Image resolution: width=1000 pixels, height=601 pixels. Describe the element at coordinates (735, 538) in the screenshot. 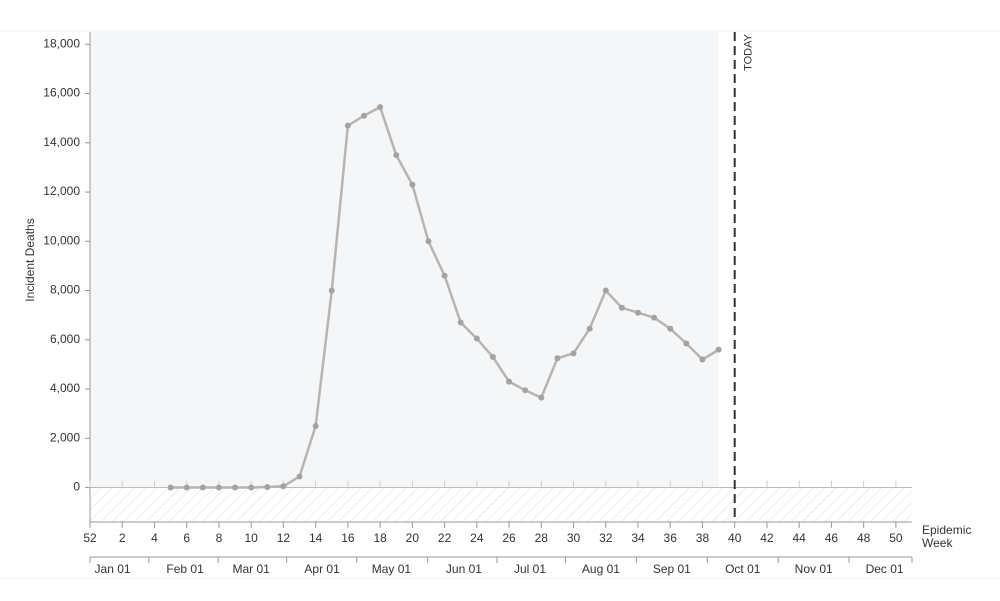

I see `x-tick-label: 40` at that location.